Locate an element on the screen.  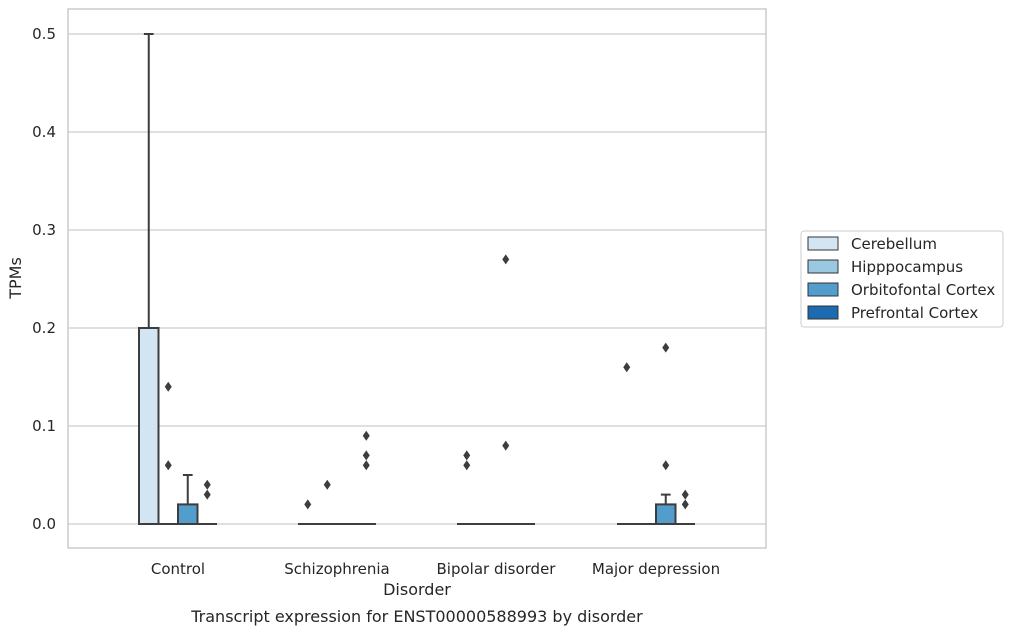
x-tick-label: Schizophrenia is located at coordinates (336, 569).